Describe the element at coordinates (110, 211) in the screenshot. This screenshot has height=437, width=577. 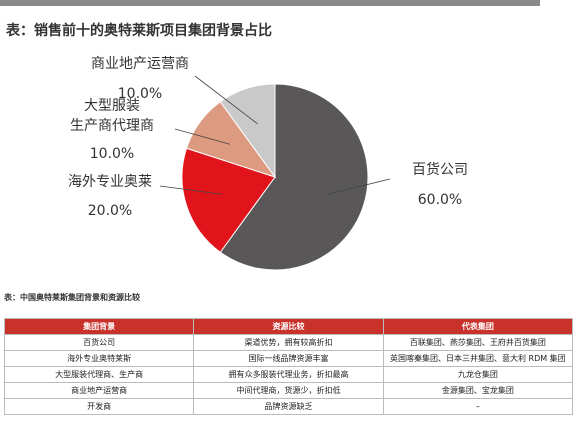
I see `slice-value: 20.0%` at that location.